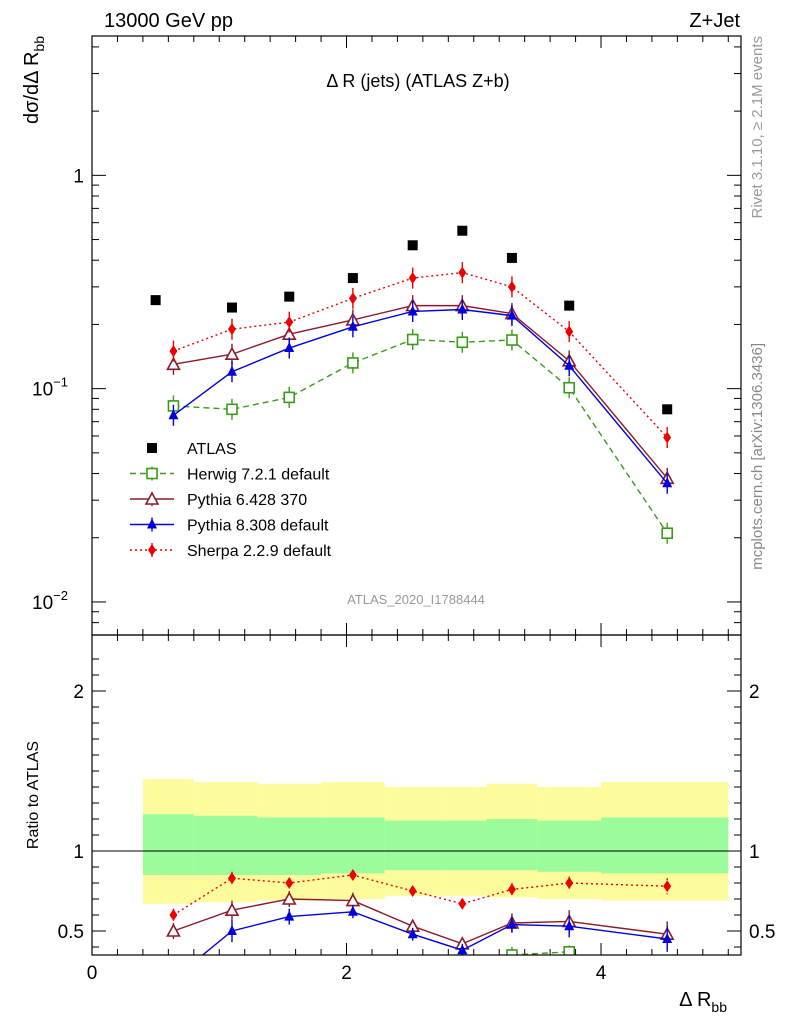 The width and height of the screenshot is (786, 1024). I want to click on x-axis-label: Δ Rbb, so click(703, 1002).